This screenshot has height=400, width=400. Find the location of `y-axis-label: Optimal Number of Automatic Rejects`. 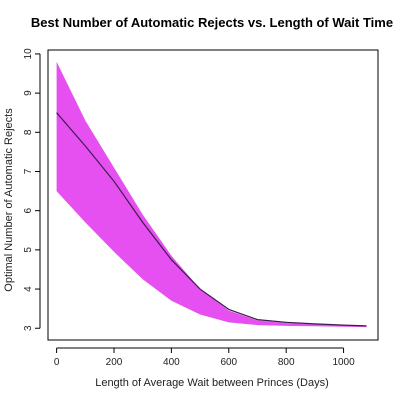

y-axis-label: Optimal Number of Automatic Rejects is located at coordinates (9, 200).